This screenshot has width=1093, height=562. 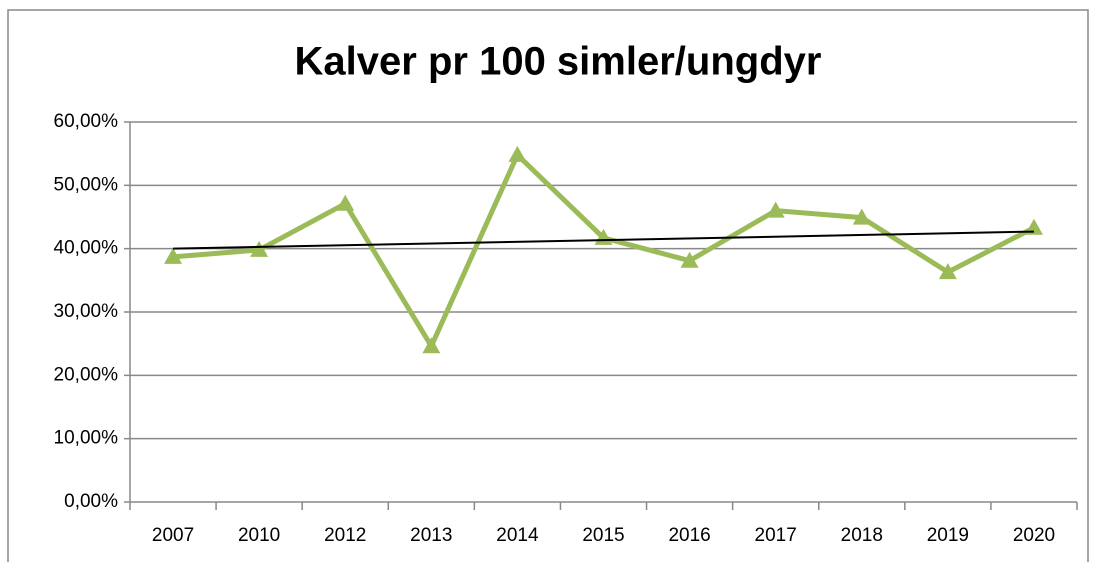 I want to click on y-tick-label: 20,00%, so click(x=86, y=374).